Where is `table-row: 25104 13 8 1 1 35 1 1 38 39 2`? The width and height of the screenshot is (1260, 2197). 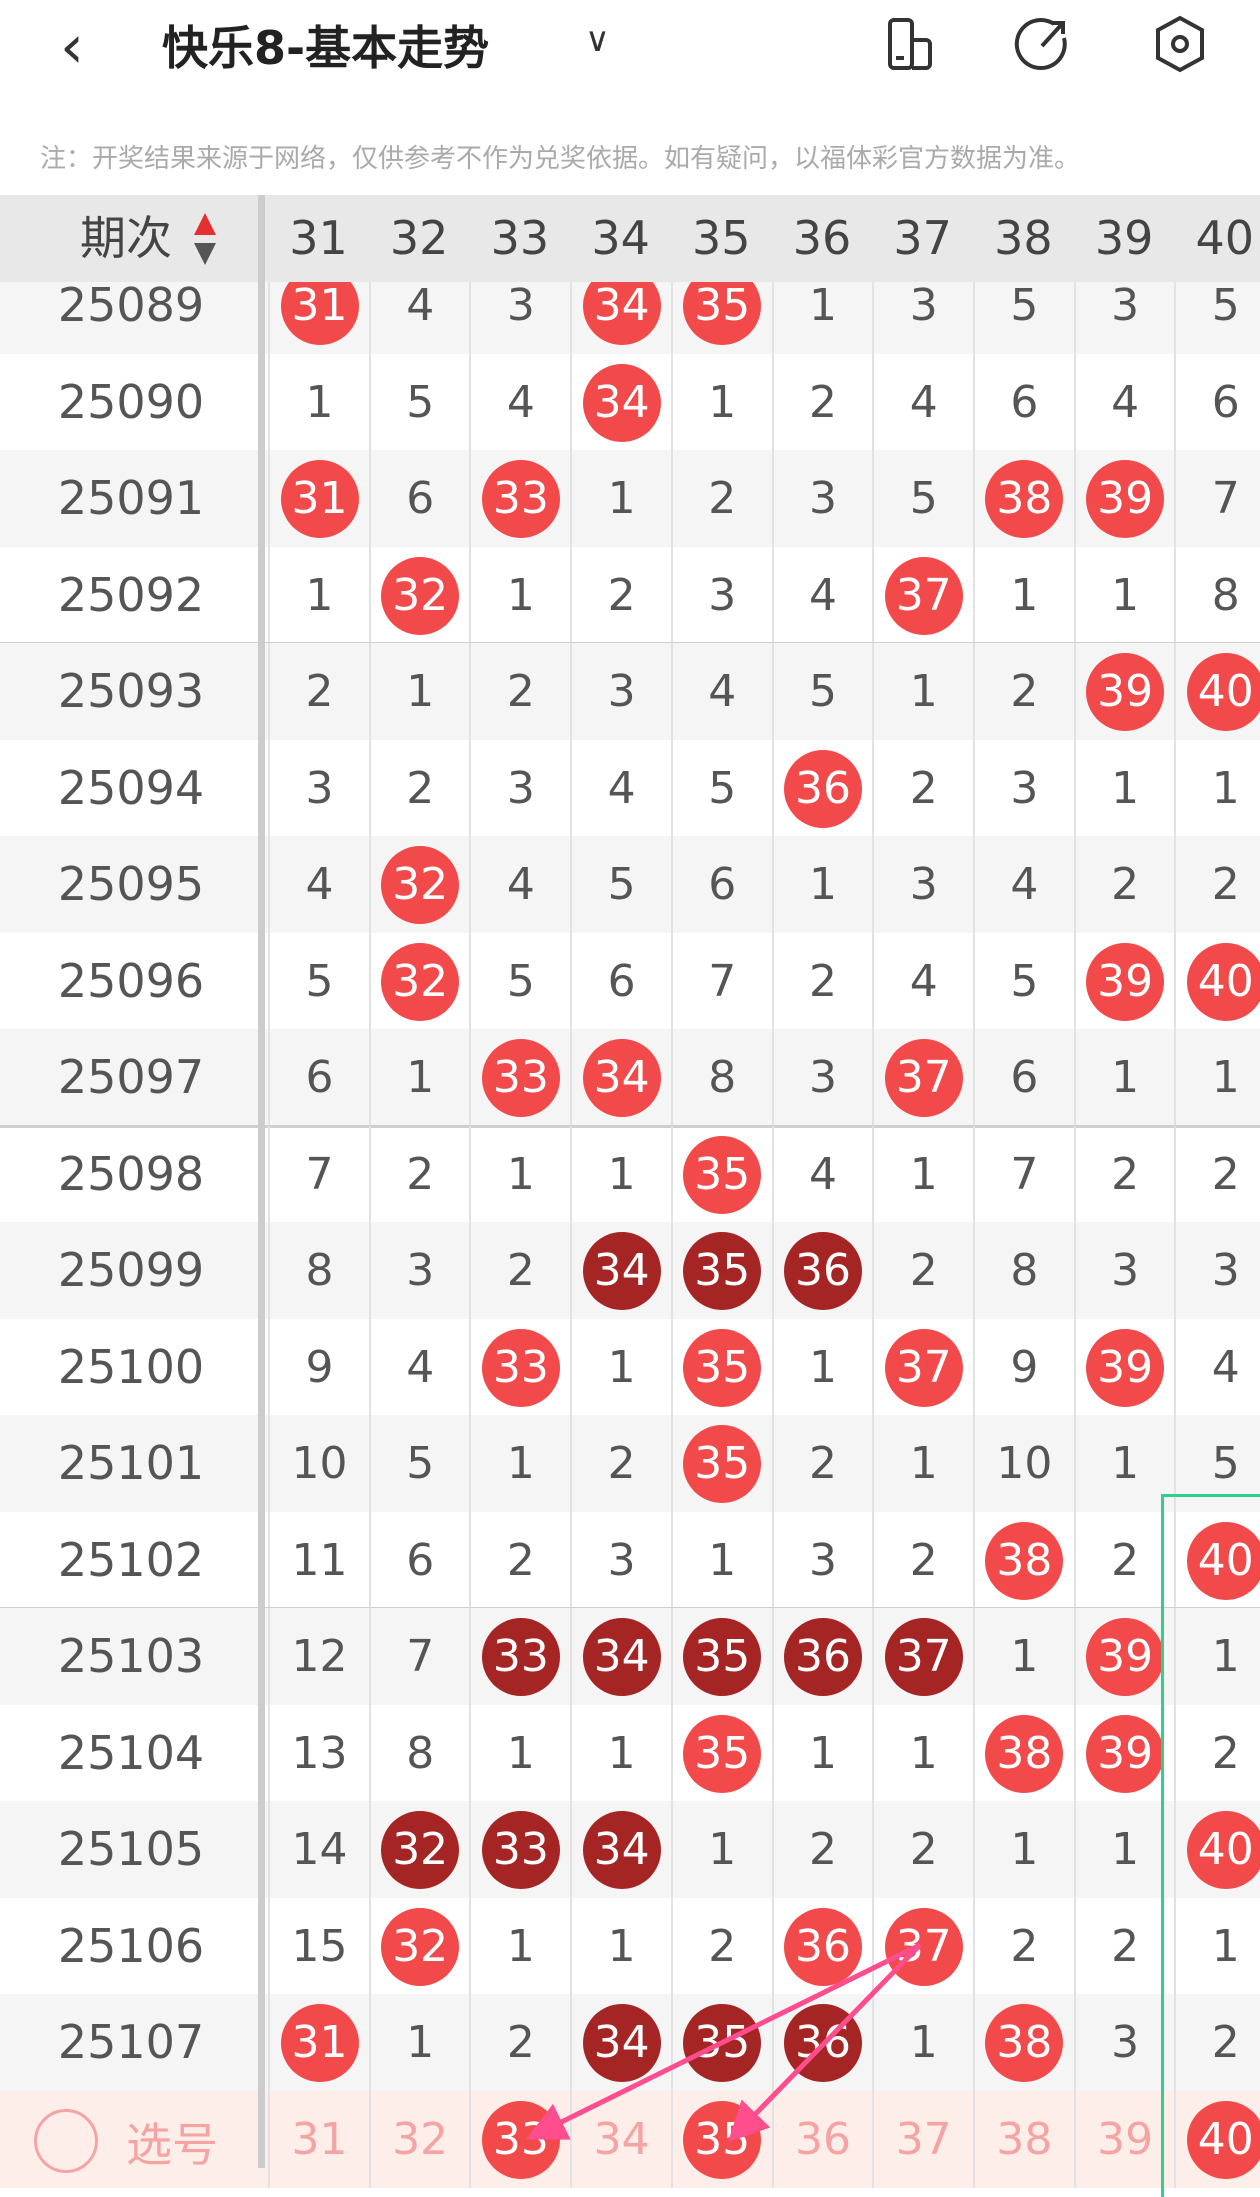
table-row: 25104 13 8 1 1 35 1 1 38 39 2 is located at coordinates (630, 1753).